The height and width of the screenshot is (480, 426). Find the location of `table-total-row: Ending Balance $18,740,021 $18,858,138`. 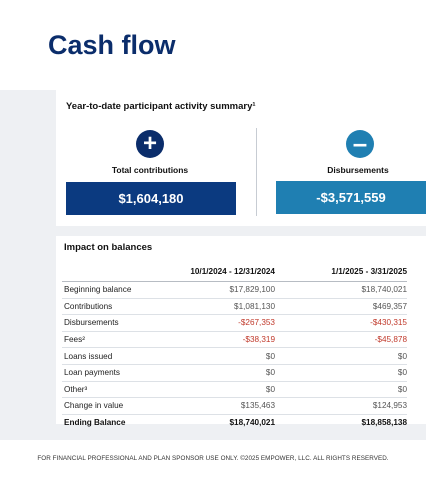

table-total-row: Ending Balance $18,740,021 $18,858,138 is located at coordinates (234, 422).